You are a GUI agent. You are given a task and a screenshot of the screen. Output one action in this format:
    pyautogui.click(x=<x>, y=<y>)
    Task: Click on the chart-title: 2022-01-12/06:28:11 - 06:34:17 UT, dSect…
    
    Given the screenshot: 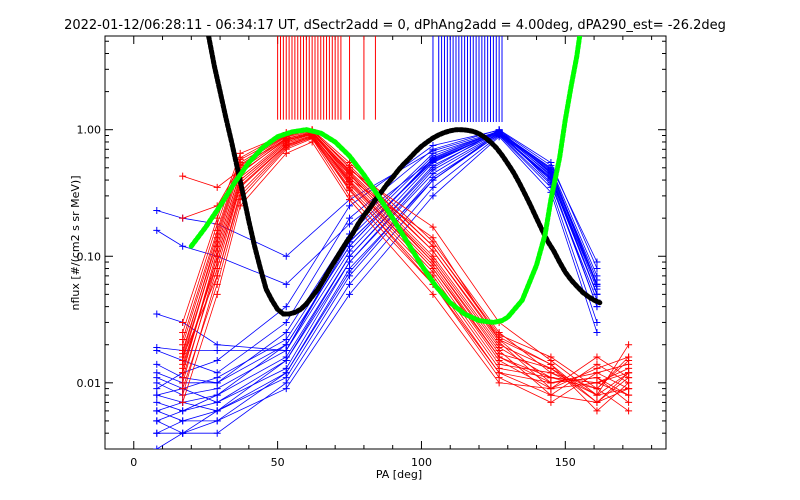 What is the action you would take?
    pyautogui.click(x=395, y=25)
    